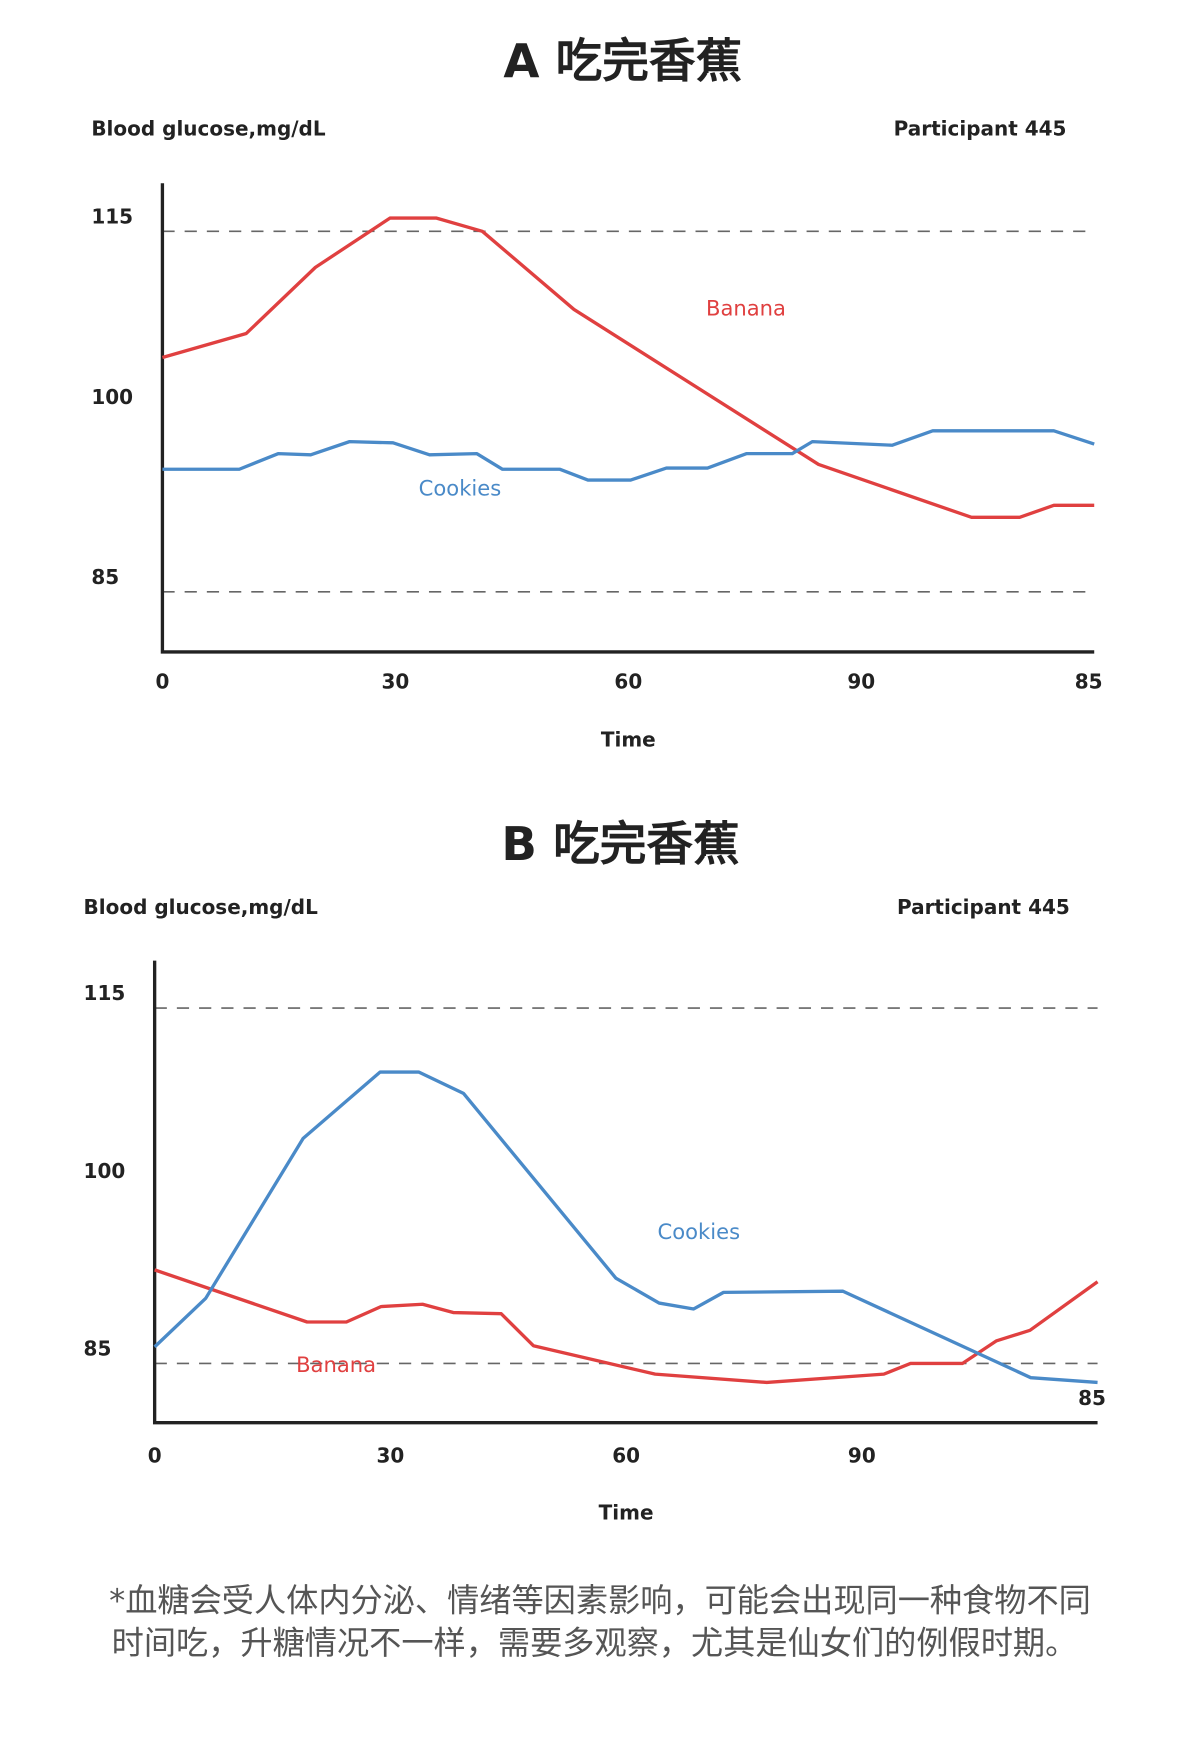  Describe the element at coordinates (622, 61) in the screenshot. I see `chart-title: A 吃完香蕉` at that location.